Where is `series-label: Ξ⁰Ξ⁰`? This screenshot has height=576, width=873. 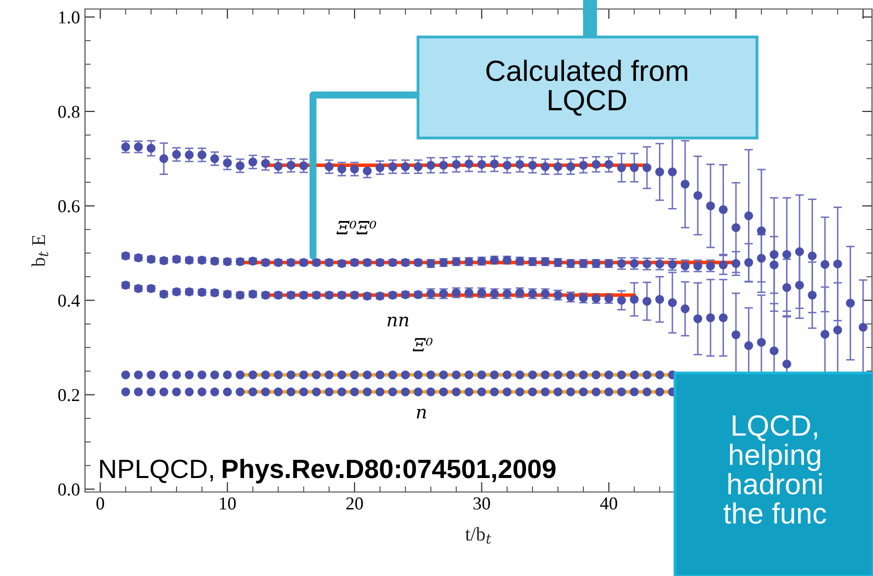 series-label: Ξ⁰Ξ⁰ is located at coordinates (356, 227).